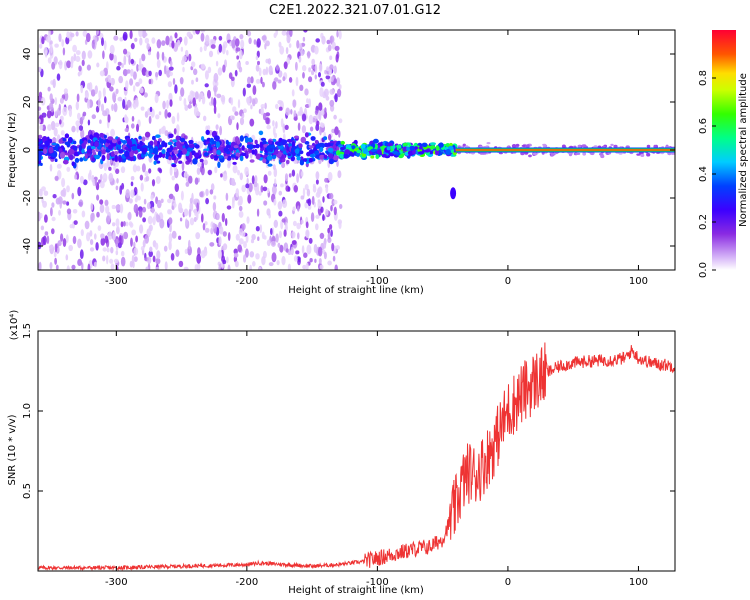 The width and height of the screenshot is (750, 600). I want to click on y-tick-label: 0.5, so click(27, 491).